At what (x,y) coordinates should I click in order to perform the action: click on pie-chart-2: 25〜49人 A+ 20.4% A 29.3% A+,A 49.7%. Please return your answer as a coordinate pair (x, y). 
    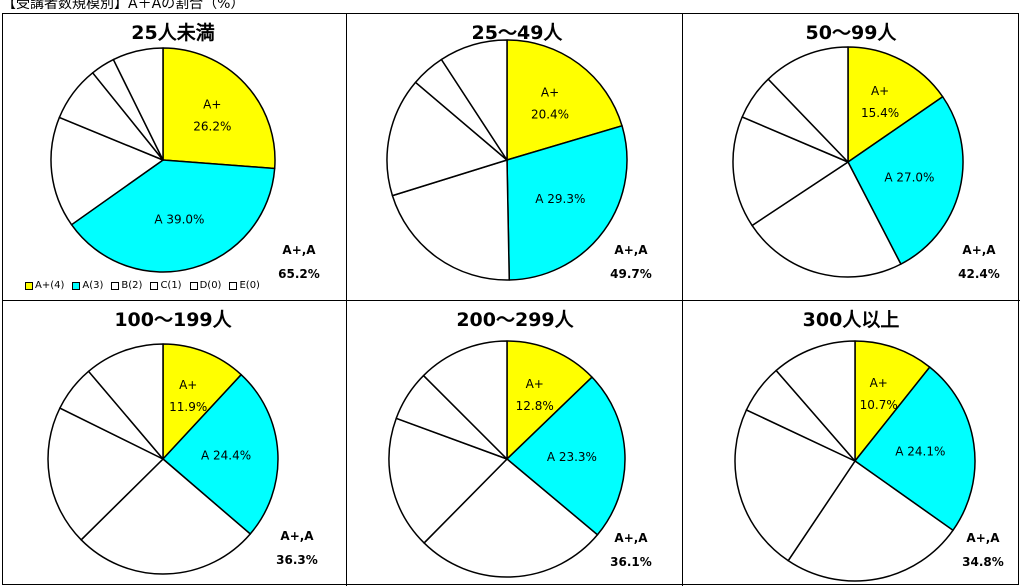
    Looking at the image, I should click on (519, 151).